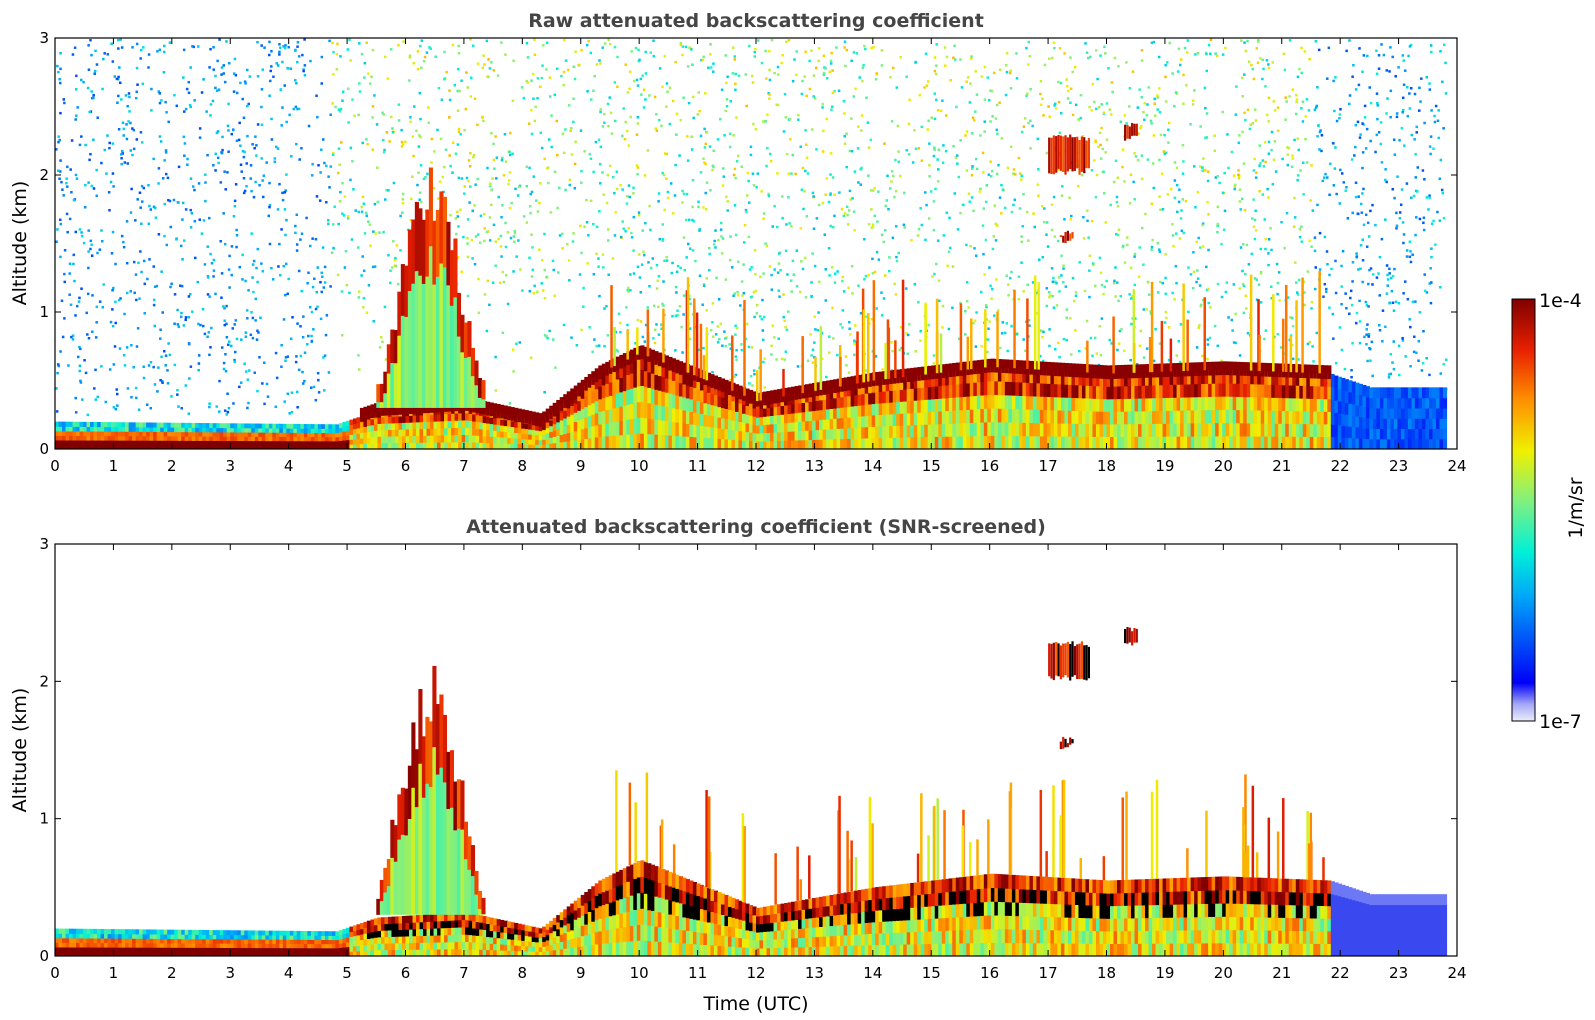  What do you see at coordinates (586, 383) in the screenshot?
I see `bl-top-cell` at bounding box center [586, 383].